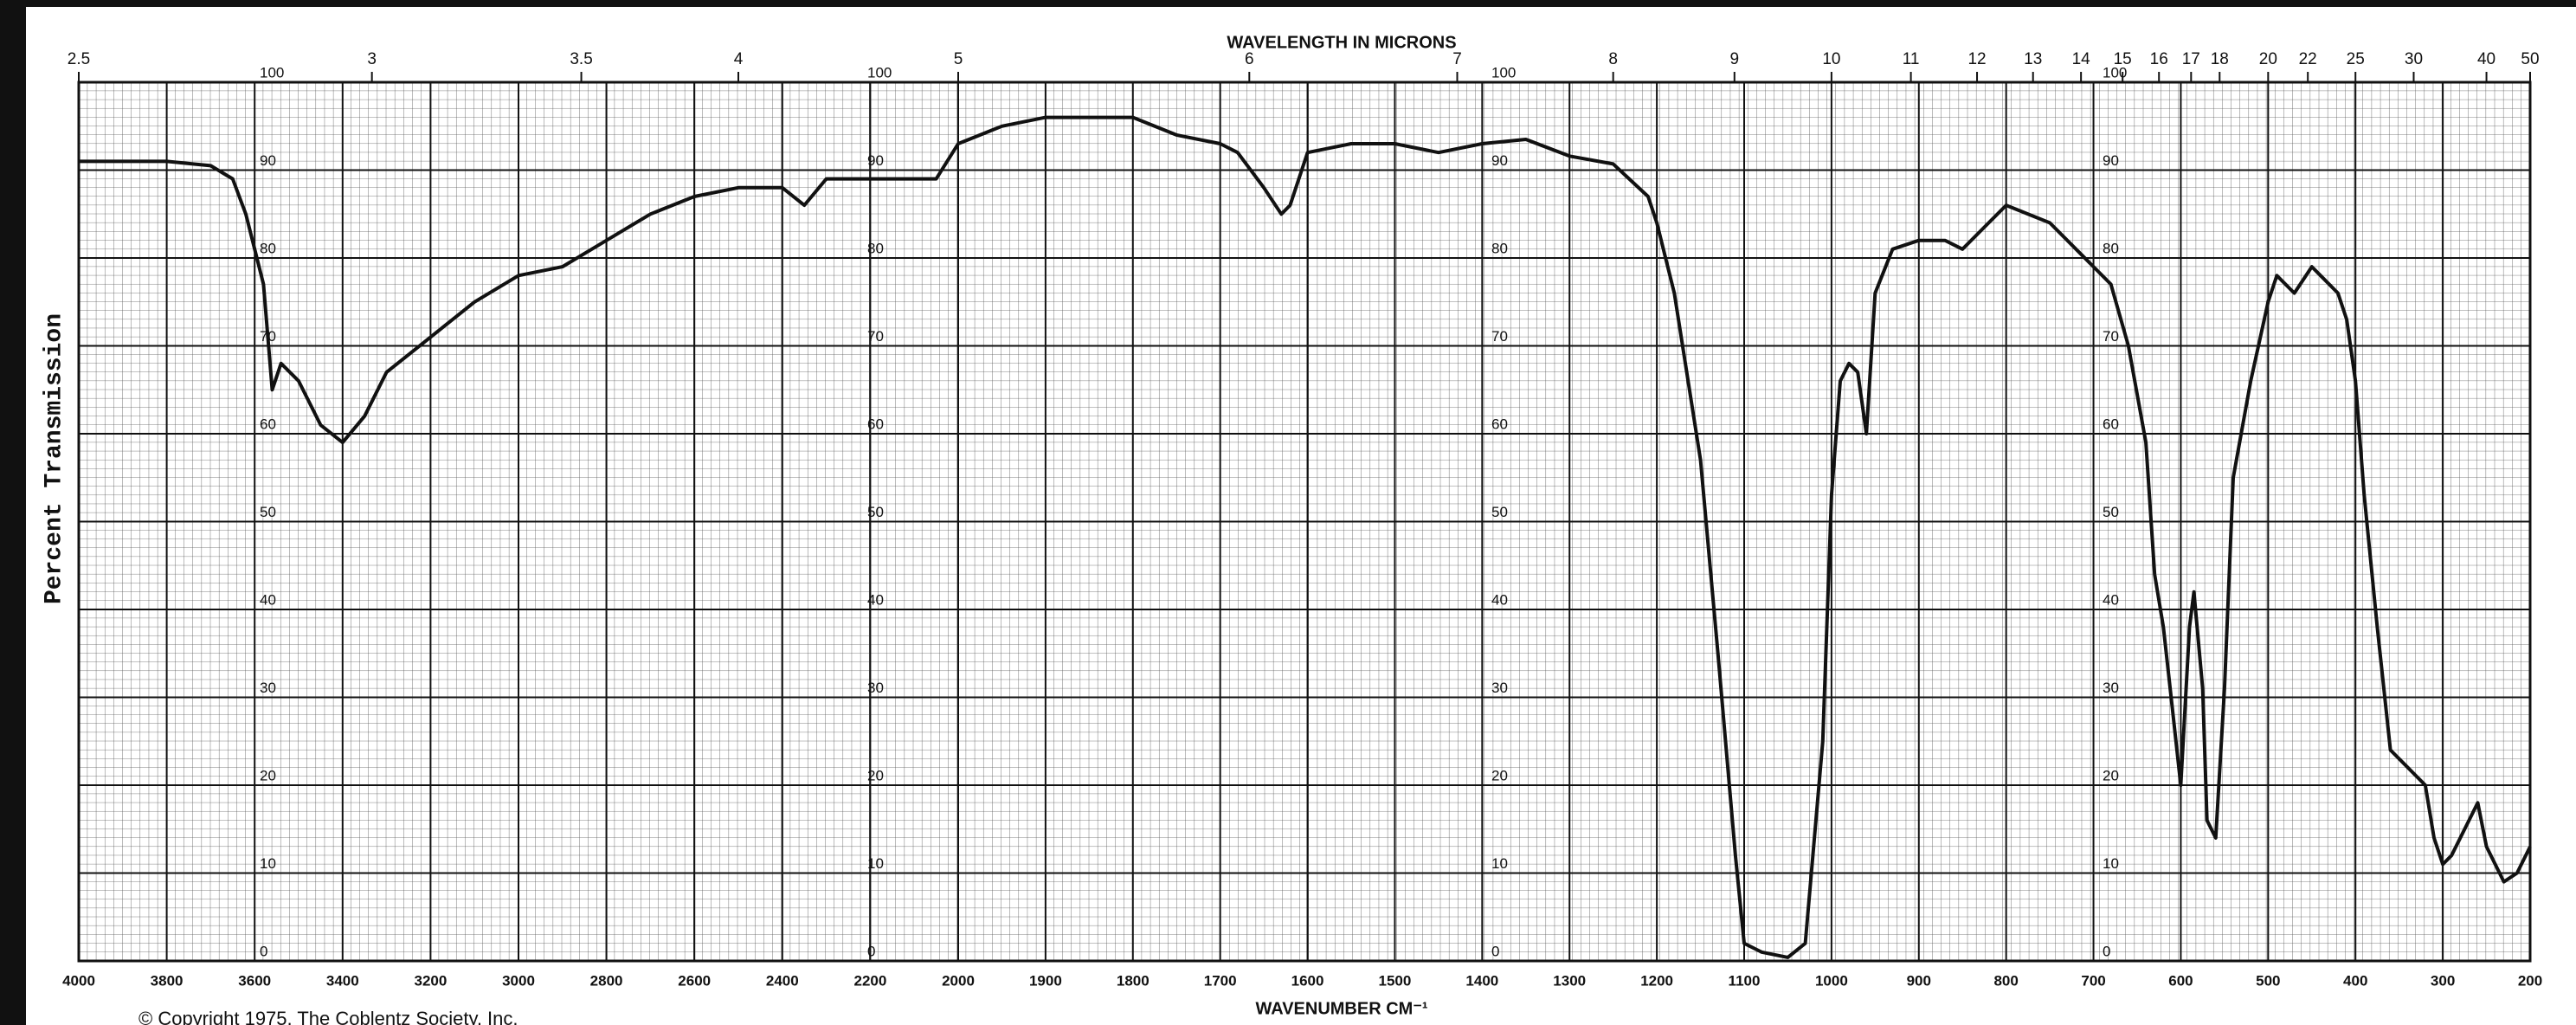 This screenshot has height=1025, width=2576. I want to click on x2-tick-label: 22, so click(2308, 59).